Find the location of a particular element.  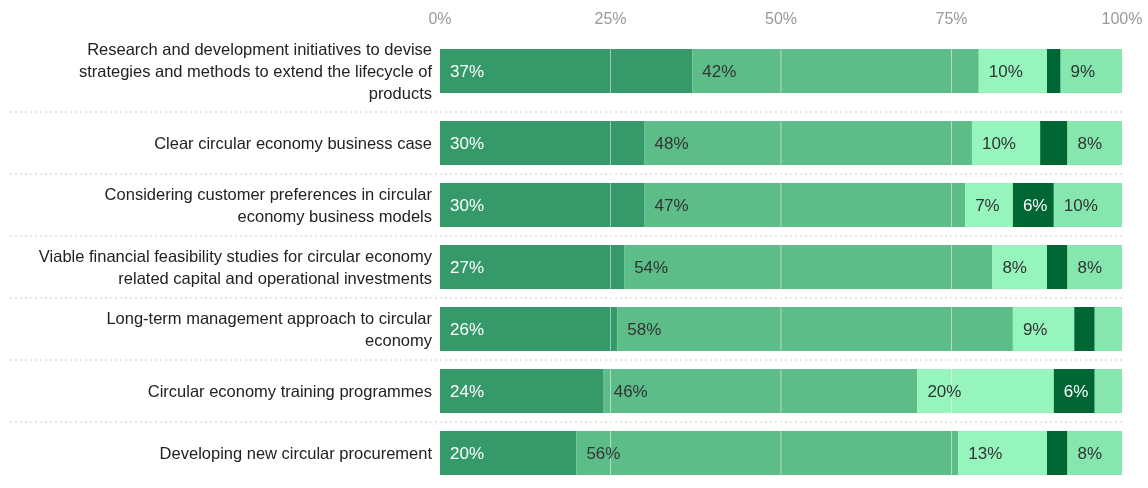

data-label: 24% is located at coordinates (467, 391).